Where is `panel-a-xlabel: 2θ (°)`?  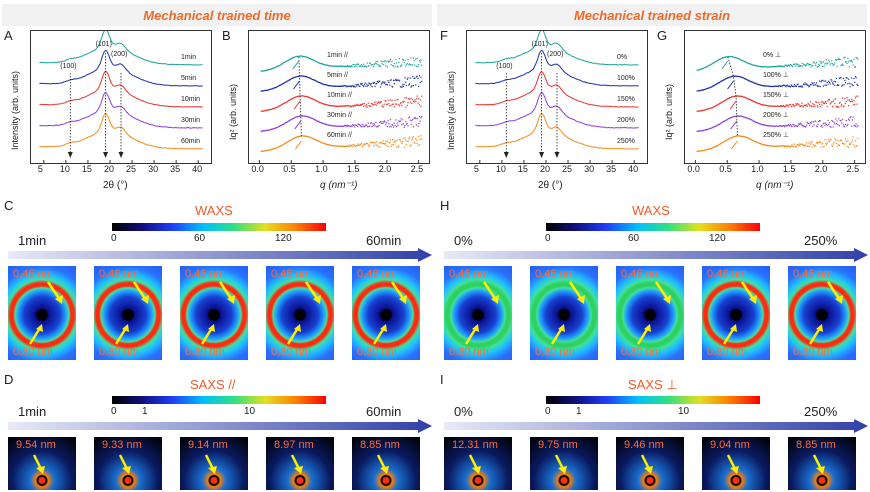
panel-a-xlabel: 2θ (°) is located at coordinates (115, 185).